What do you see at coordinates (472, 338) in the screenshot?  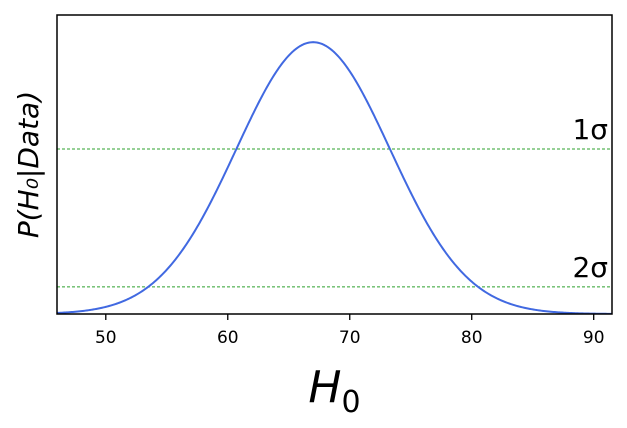 I see `x-tick-label-80: 80` at bounding box center [472, 338].